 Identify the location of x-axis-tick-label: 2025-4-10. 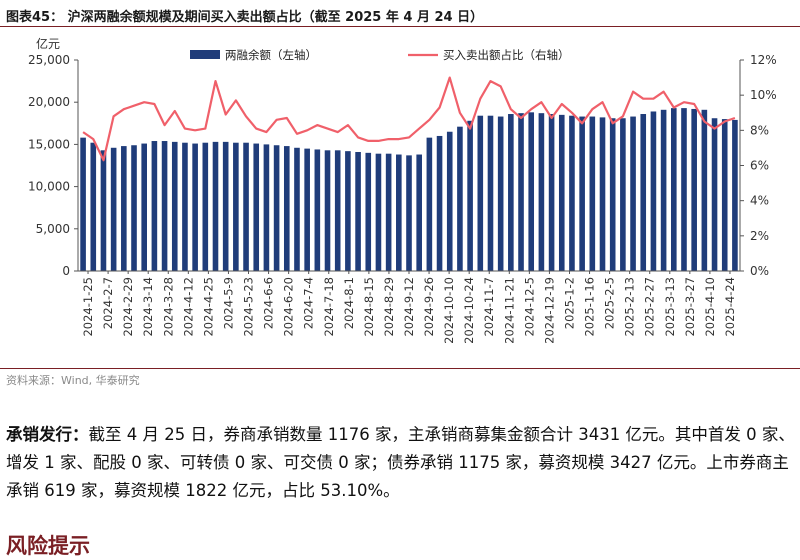
(710, 307).